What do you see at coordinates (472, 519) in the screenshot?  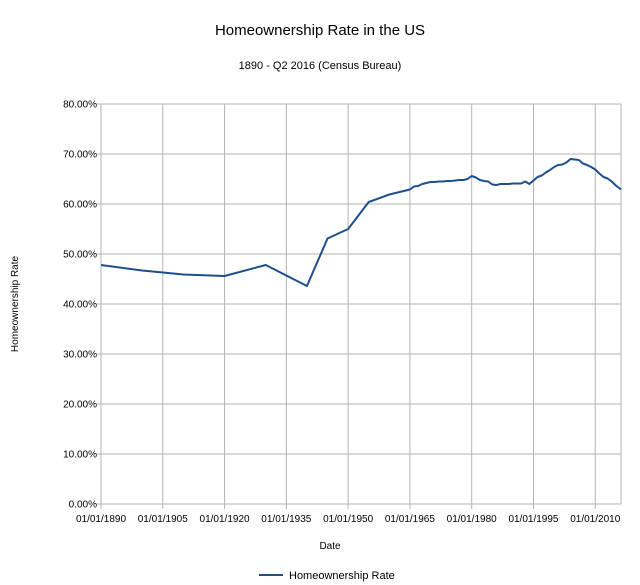 I see `x-tick-label: 01/01/1980` at bounding box center [472, 519].